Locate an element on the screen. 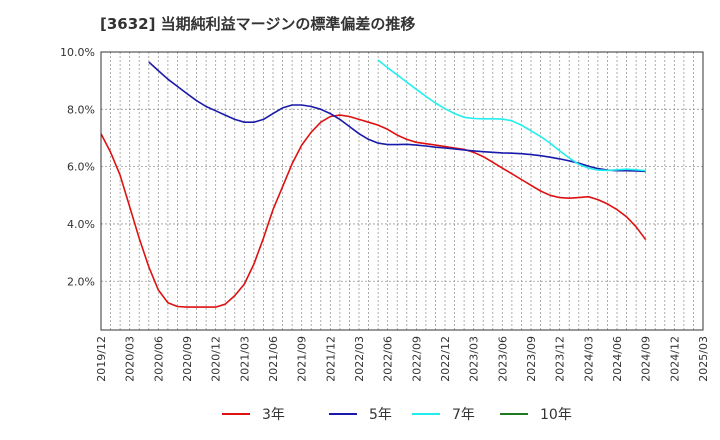  x-tick-label: 2020/12 is located at coordinates (216, 359).